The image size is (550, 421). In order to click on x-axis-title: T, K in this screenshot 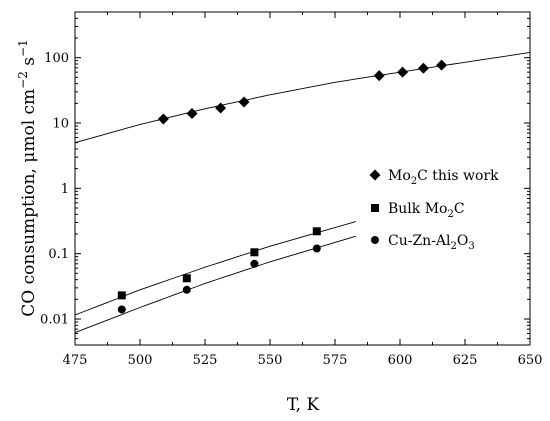, I will do `click(303, 405)`.